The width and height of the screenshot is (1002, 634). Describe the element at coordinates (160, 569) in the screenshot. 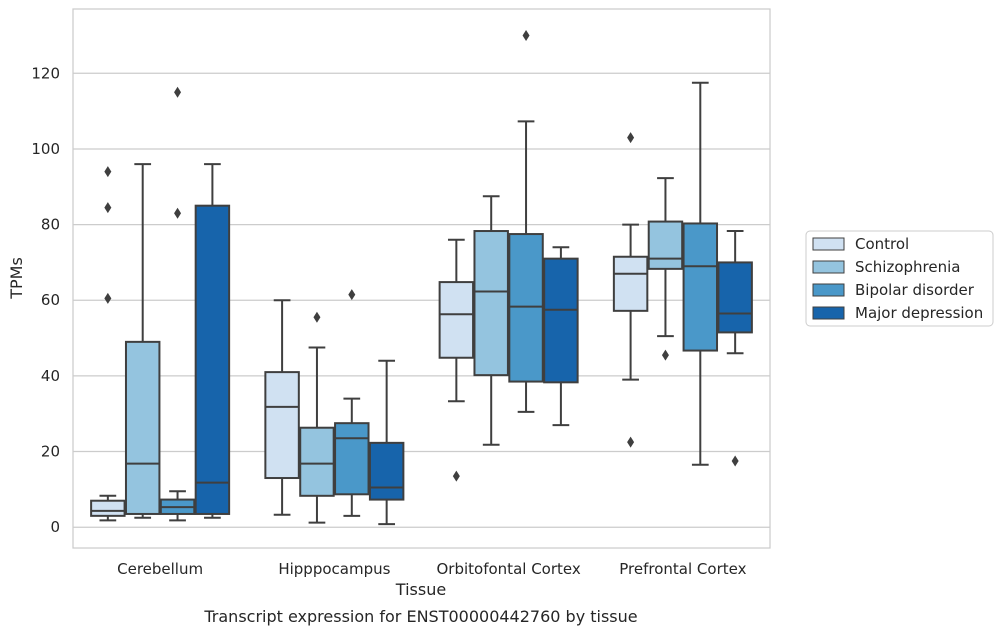

I see `x-tick-label: Cerebellum` at that location.